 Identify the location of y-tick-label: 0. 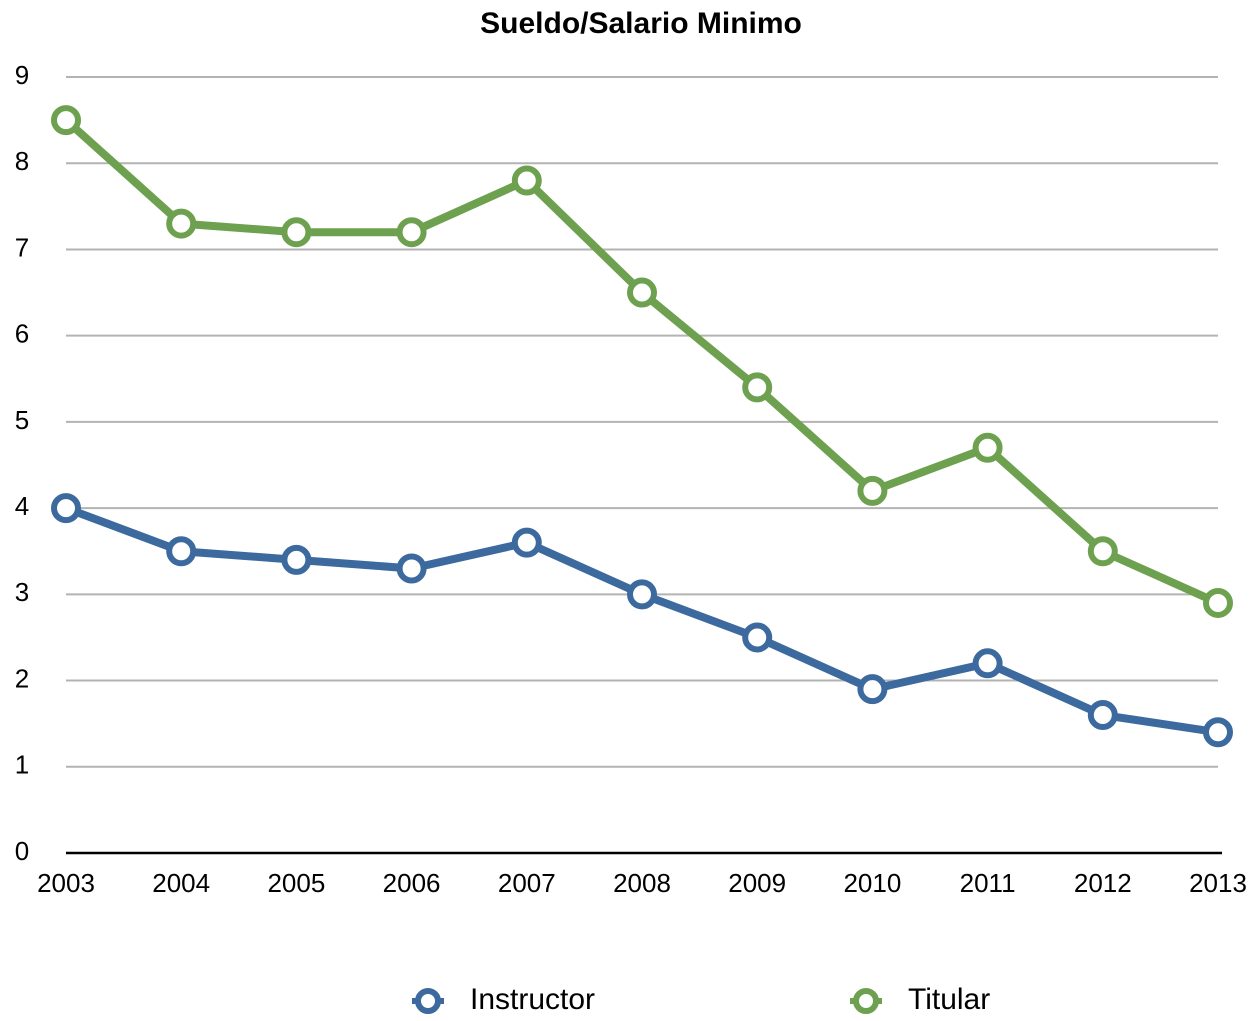
(22, 851).